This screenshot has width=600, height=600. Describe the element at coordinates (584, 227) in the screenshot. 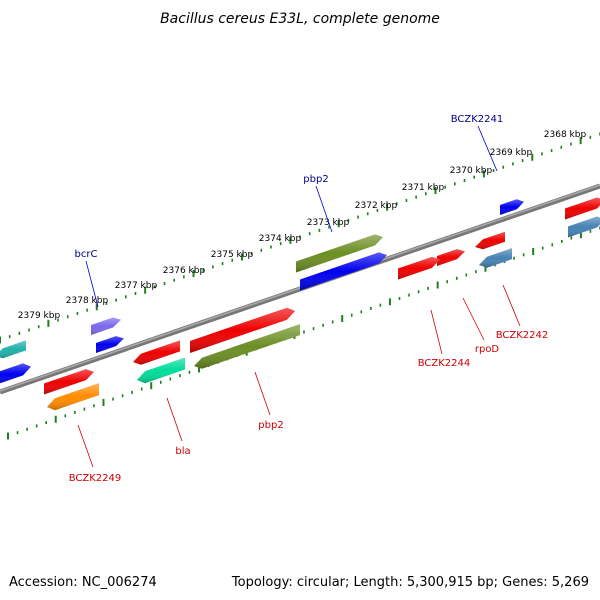

I see `gene-steel-right` at that location.